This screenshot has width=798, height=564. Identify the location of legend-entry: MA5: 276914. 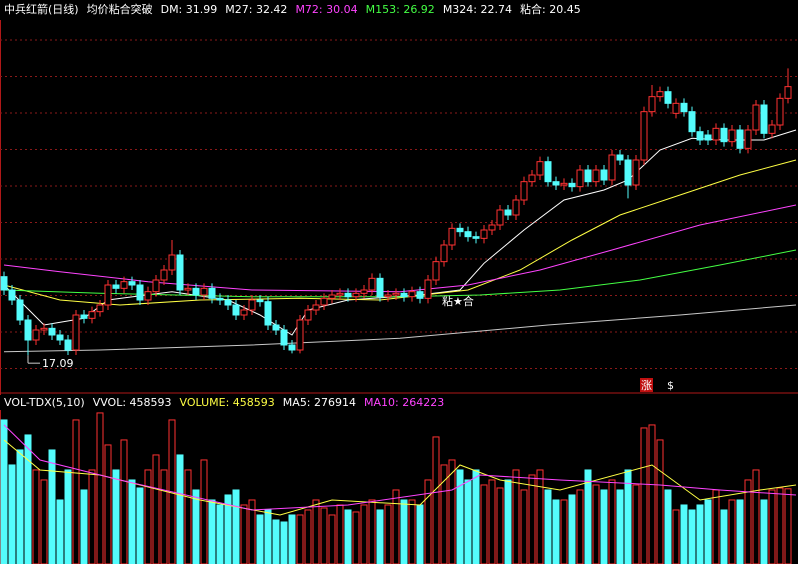
(319, 402).